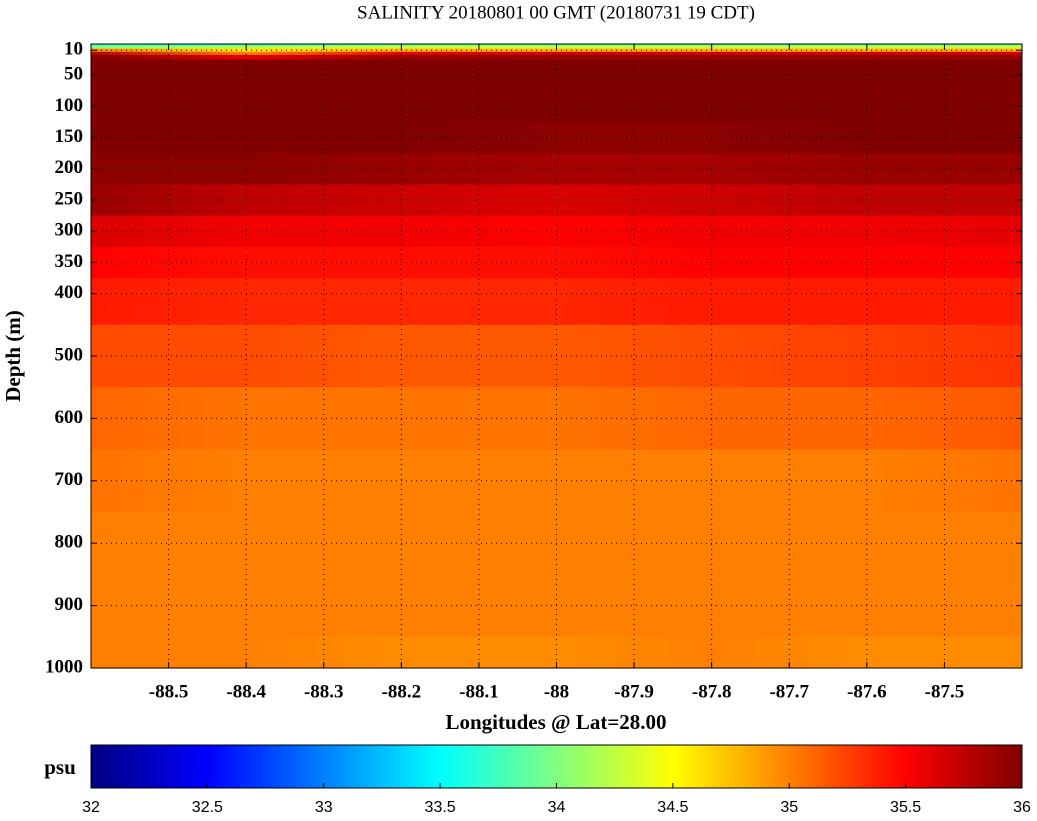  Describe the element at coordinates (672, 807) in the screenshot. I see `colorbar-tick-label: 34.5` at that location.